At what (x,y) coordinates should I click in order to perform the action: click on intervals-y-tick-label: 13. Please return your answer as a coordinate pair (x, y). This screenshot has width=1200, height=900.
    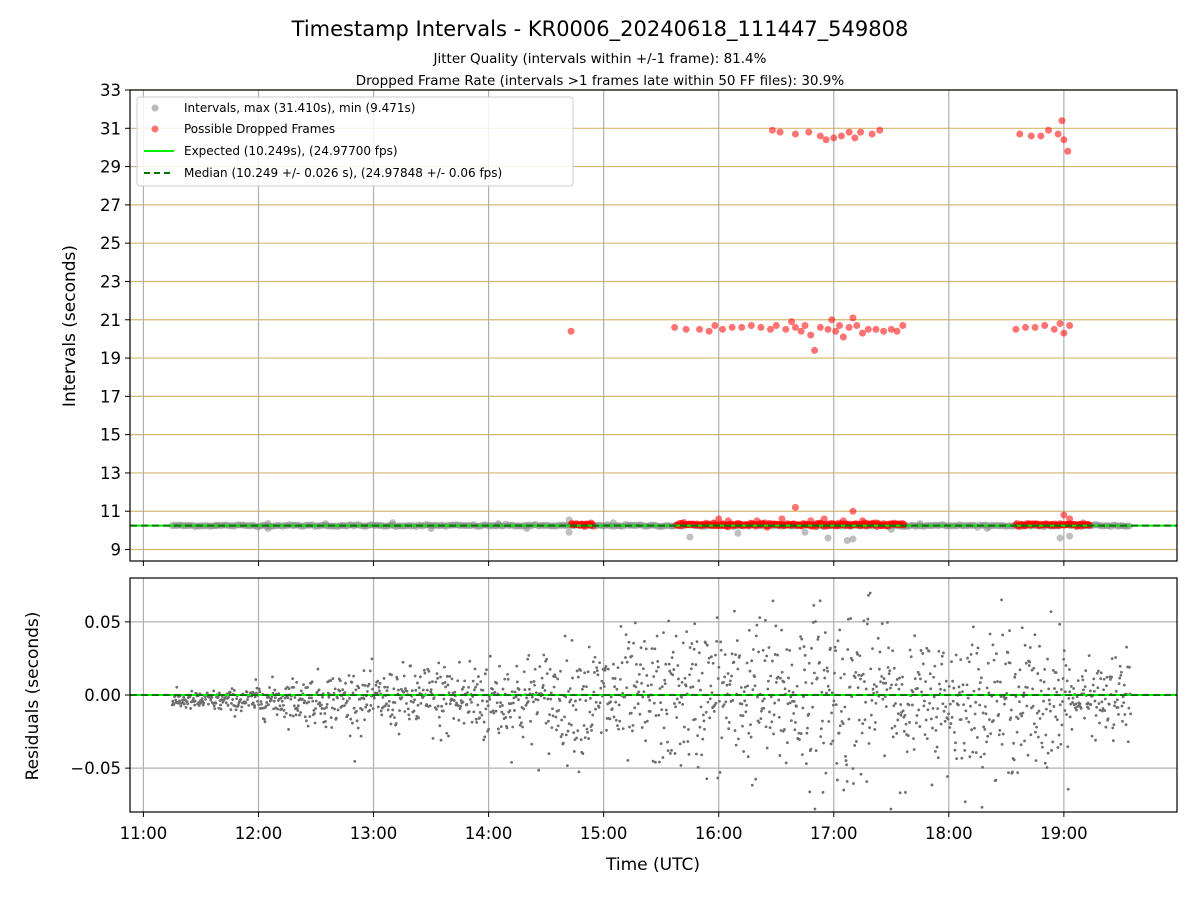
    Looking at the image, I should click on (110, 473).